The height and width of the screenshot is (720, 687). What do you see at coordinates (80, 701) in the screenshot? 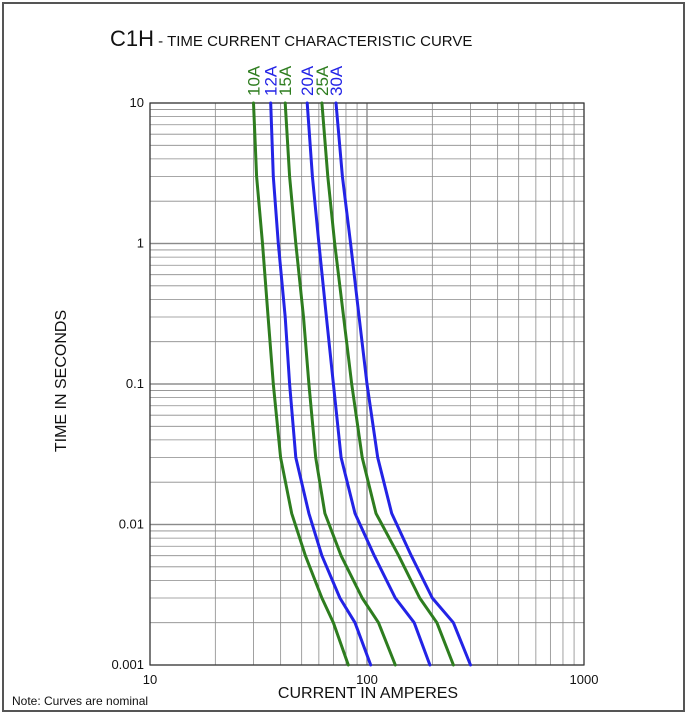
I see `note-text: Note: Curves are nominal` at bounding box center [80, 701].